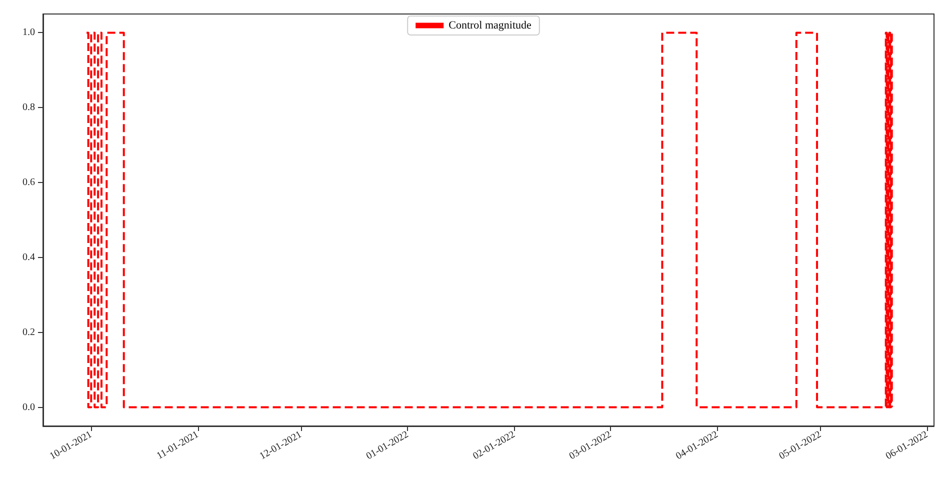 This screenshot has height=489, width=947. Describe the element at coordinates (490, 26) in the screenshot. I see `legend-label: Control magnitude` at that location.